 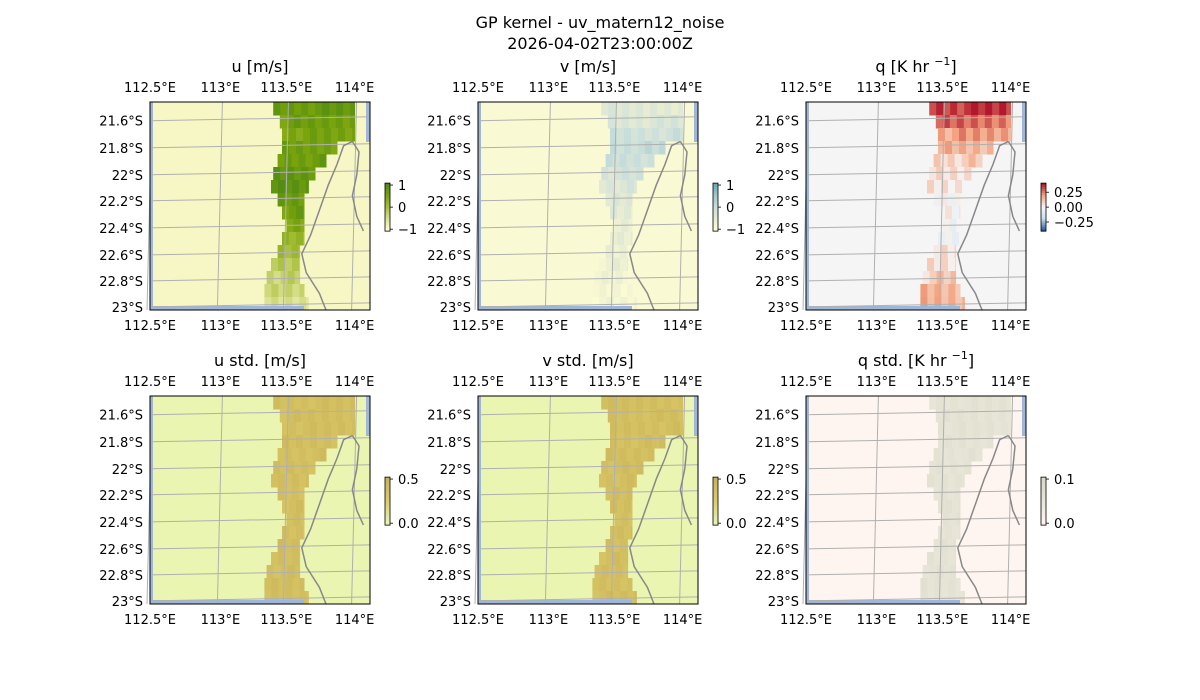 What do you see at coordinates (916, 500) in the screenshot?
I see `axes-frame` at bounding box center [916, 500].